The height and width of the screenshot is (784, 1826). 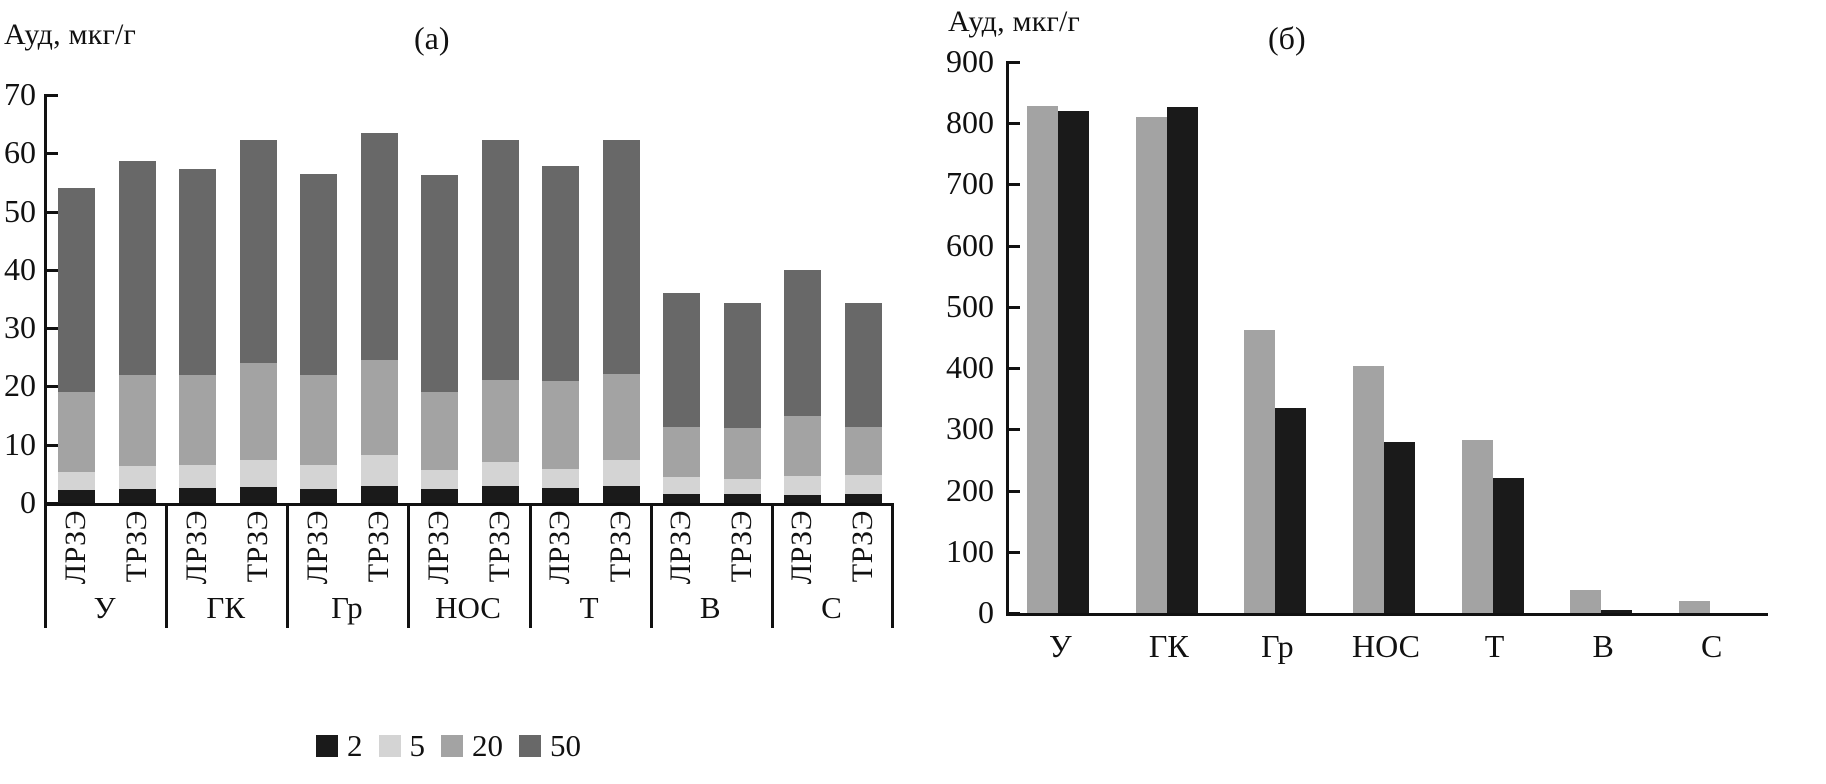 What do you see at coordinates (831, 607) in the screenshot?
I see `panel-a-group-label-С: С` at bounding box center [831, 607].